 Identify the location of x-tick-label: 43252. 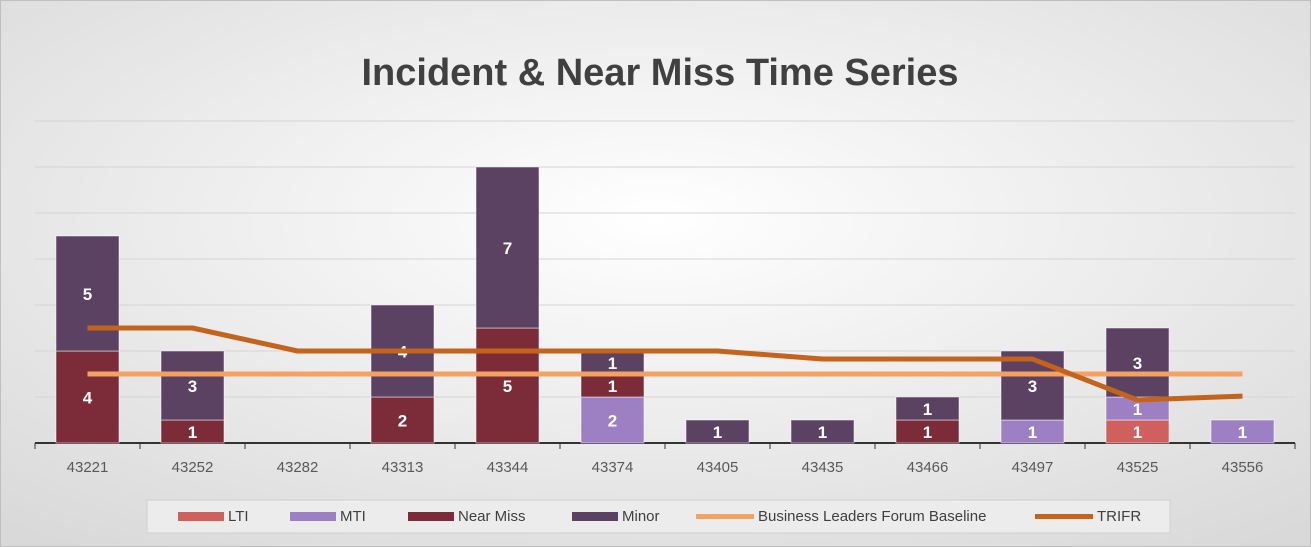
(193, 467).